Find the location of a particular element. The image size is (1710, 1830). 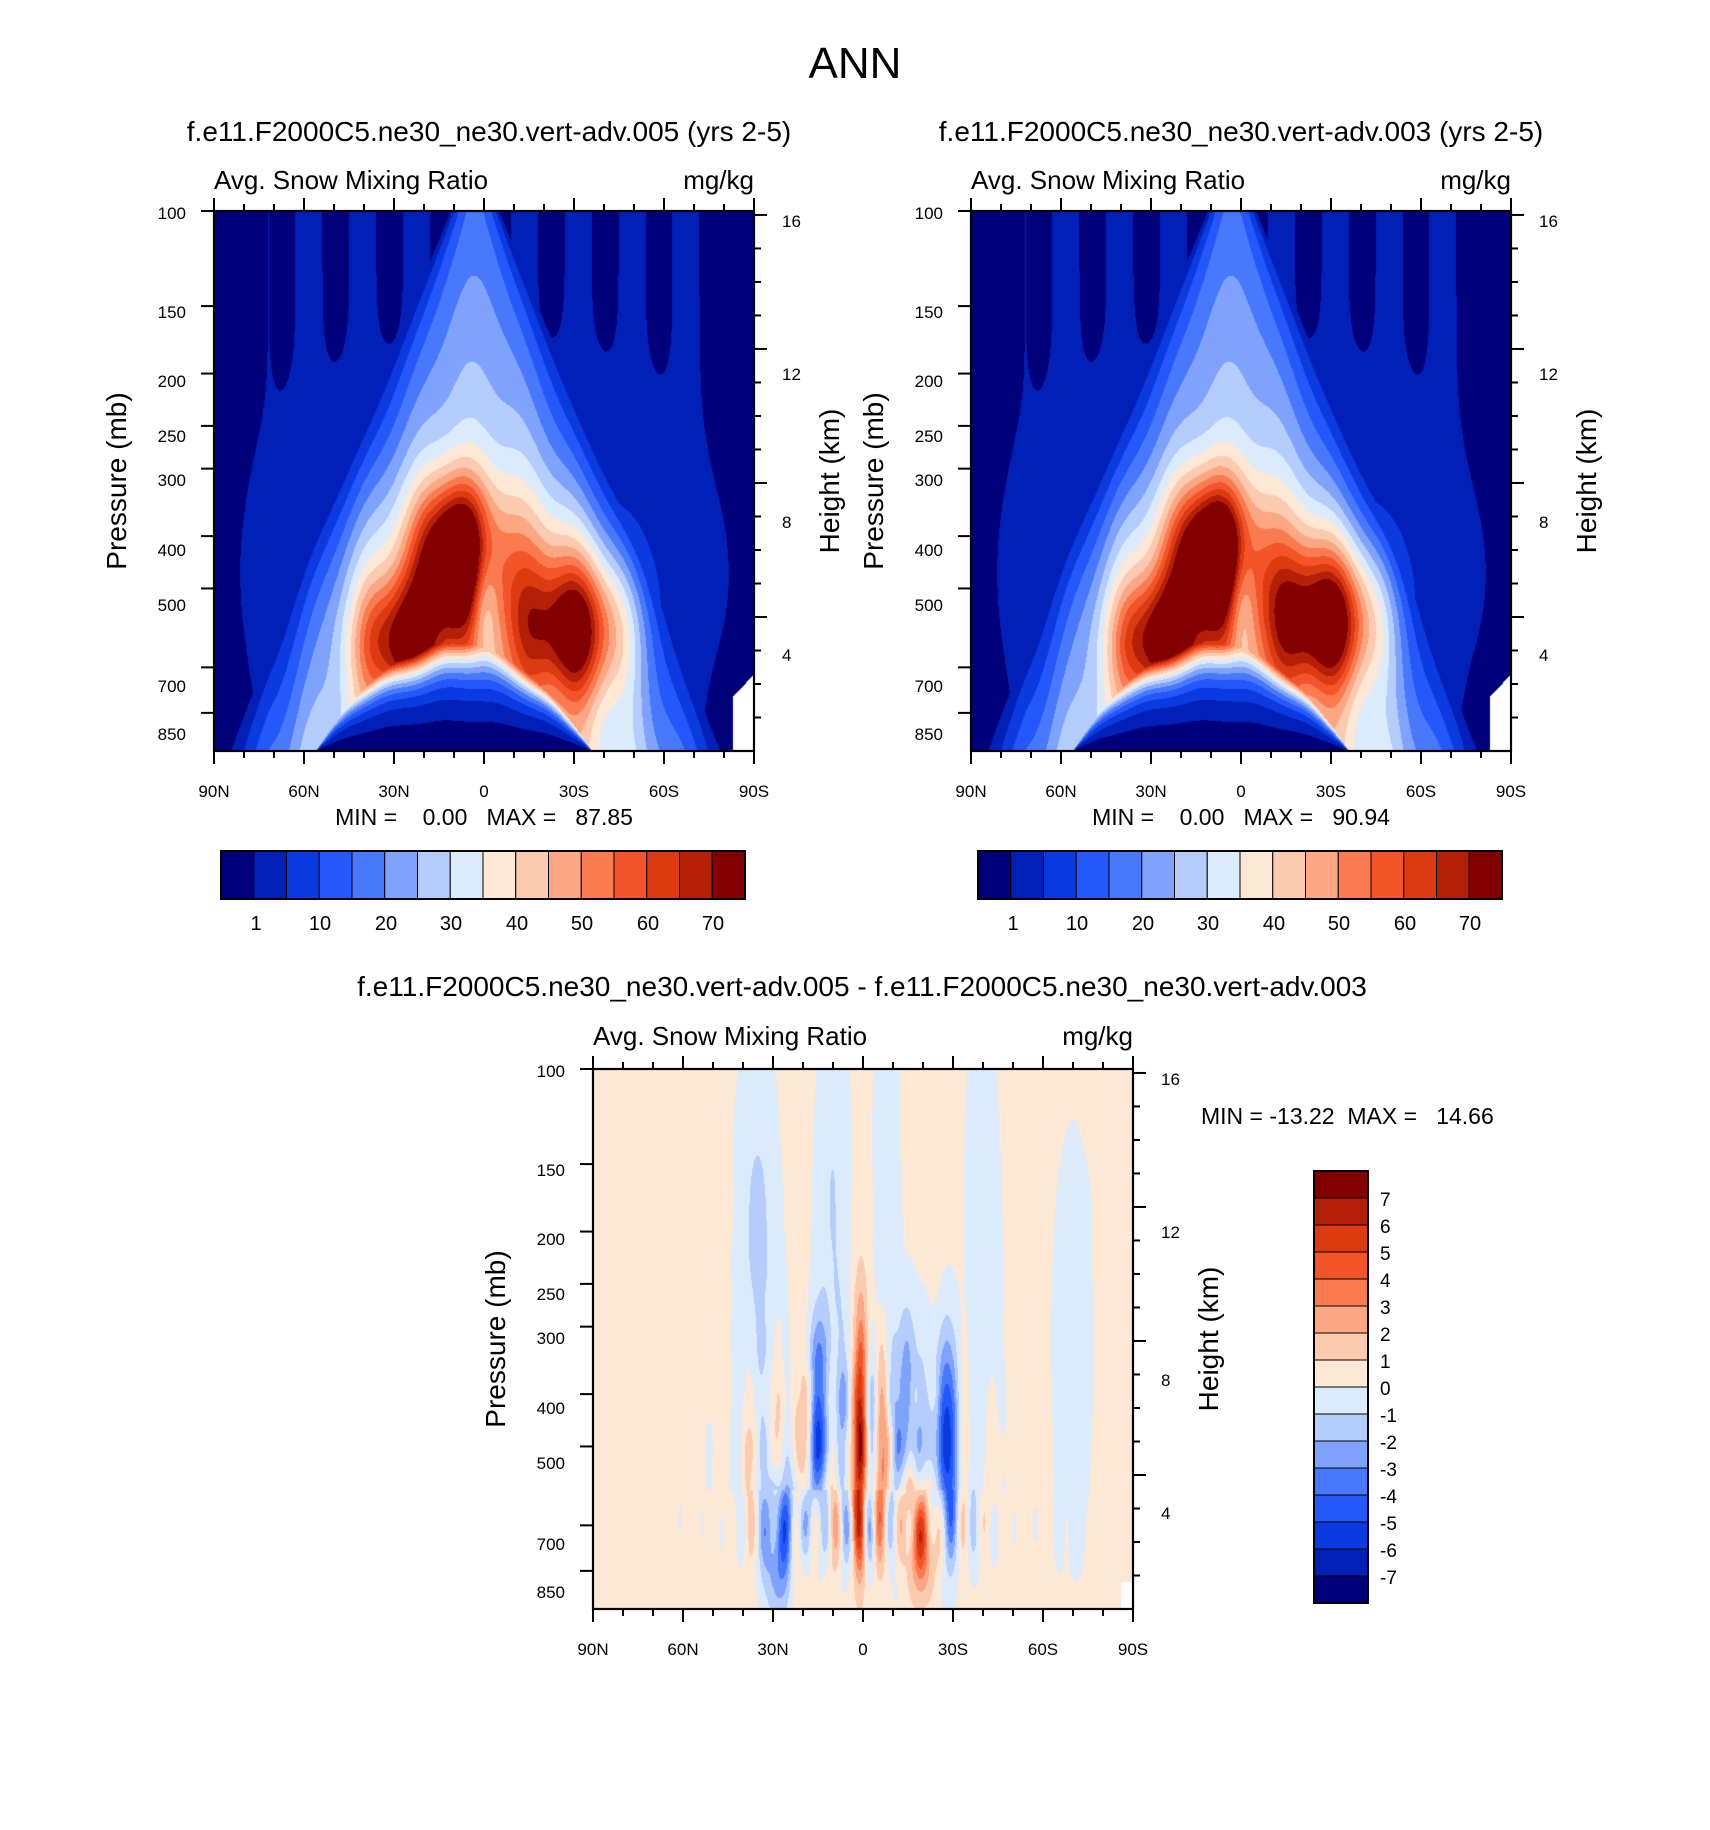

panel-1-colorbar is located at coordinates (483, 875).